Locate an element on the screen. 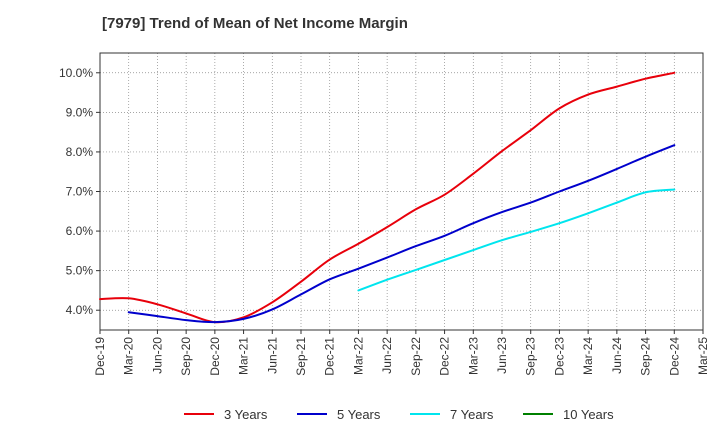  x-tick-label: Dec-22 is located at coordinates (445, 356).